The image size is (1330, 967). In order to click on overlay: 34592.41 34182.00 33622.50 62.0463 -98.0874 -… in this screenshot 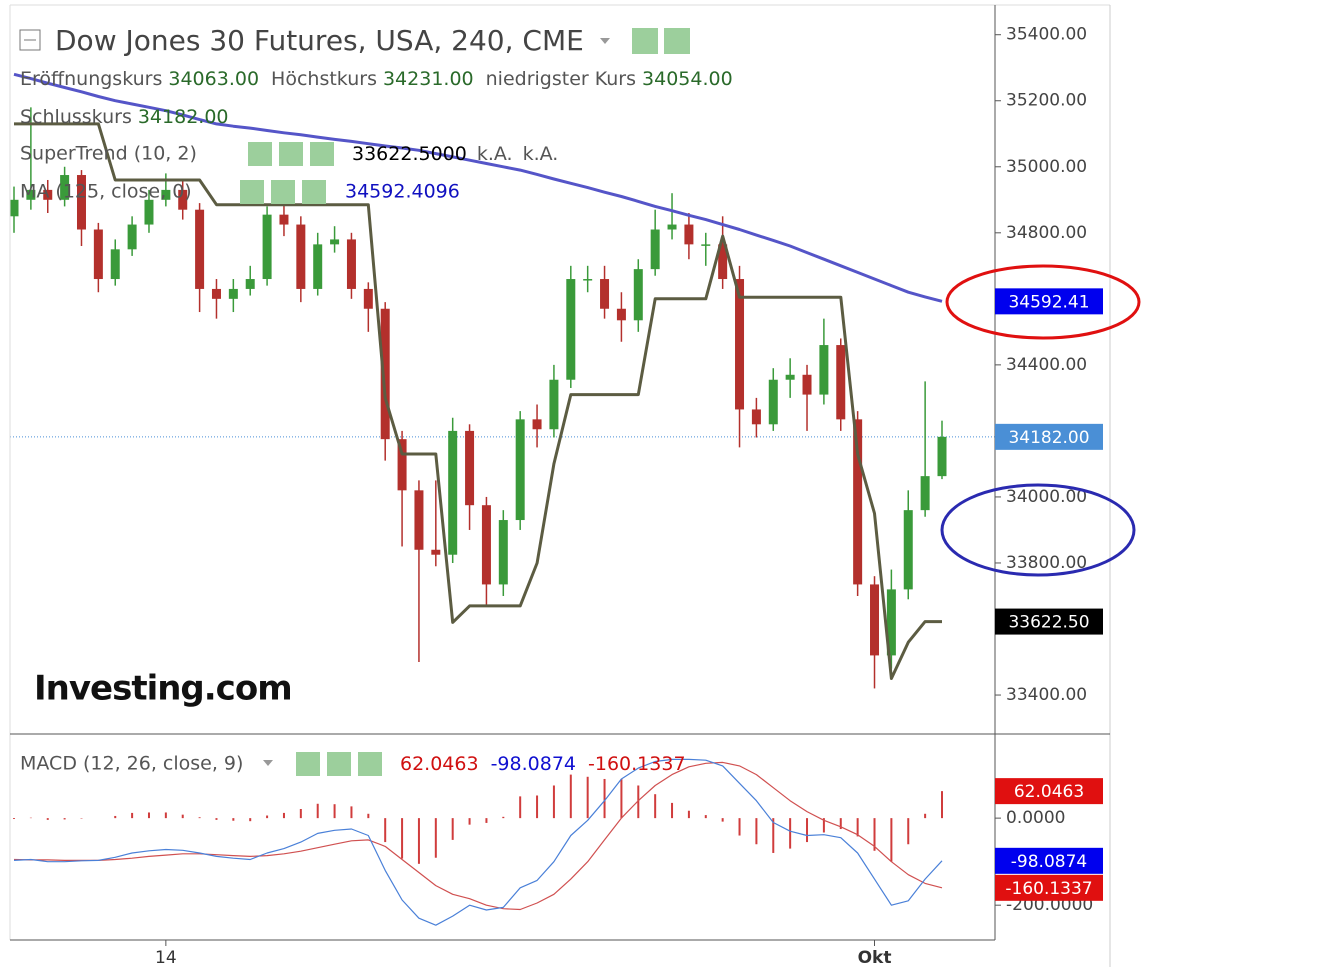, I will do `click(1049, 594)`.